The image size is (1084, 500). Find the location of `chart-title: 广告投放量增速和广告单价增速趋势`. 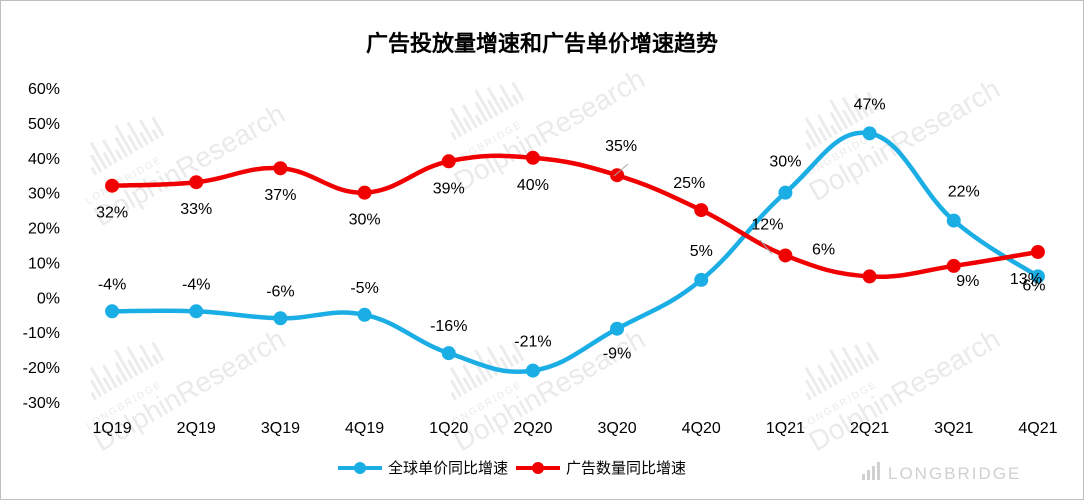

chart-title: 广告投放量增速和广告单价增速趋势 is located at coordinates (542, 44).